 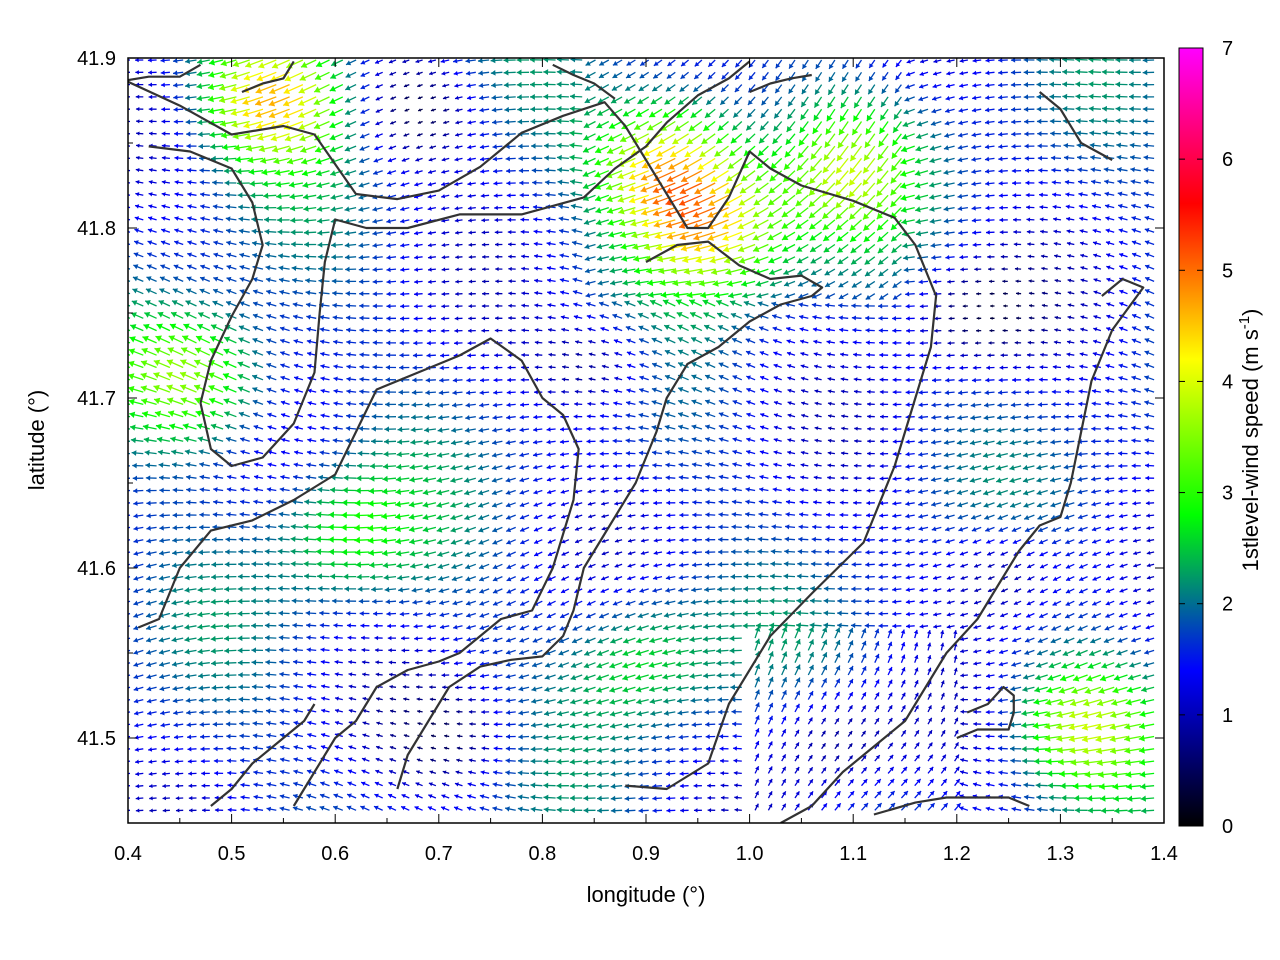 I want to click on y-tick-label: 41.8, so click(x=96, y=229).